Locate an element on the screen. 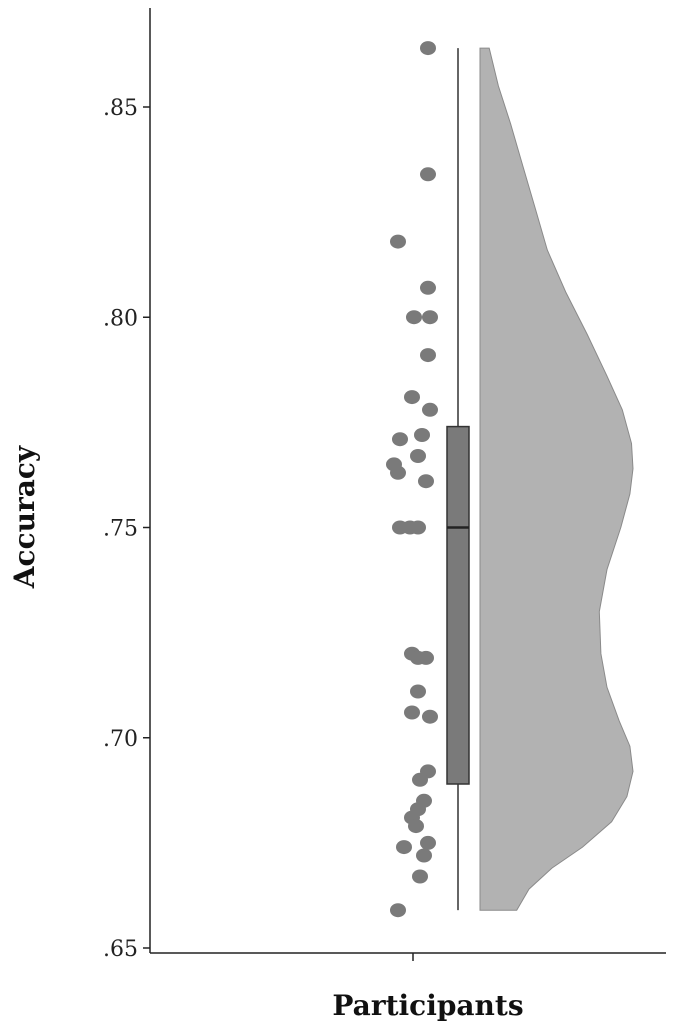  box-iqr is located at coordinates (458, 605).